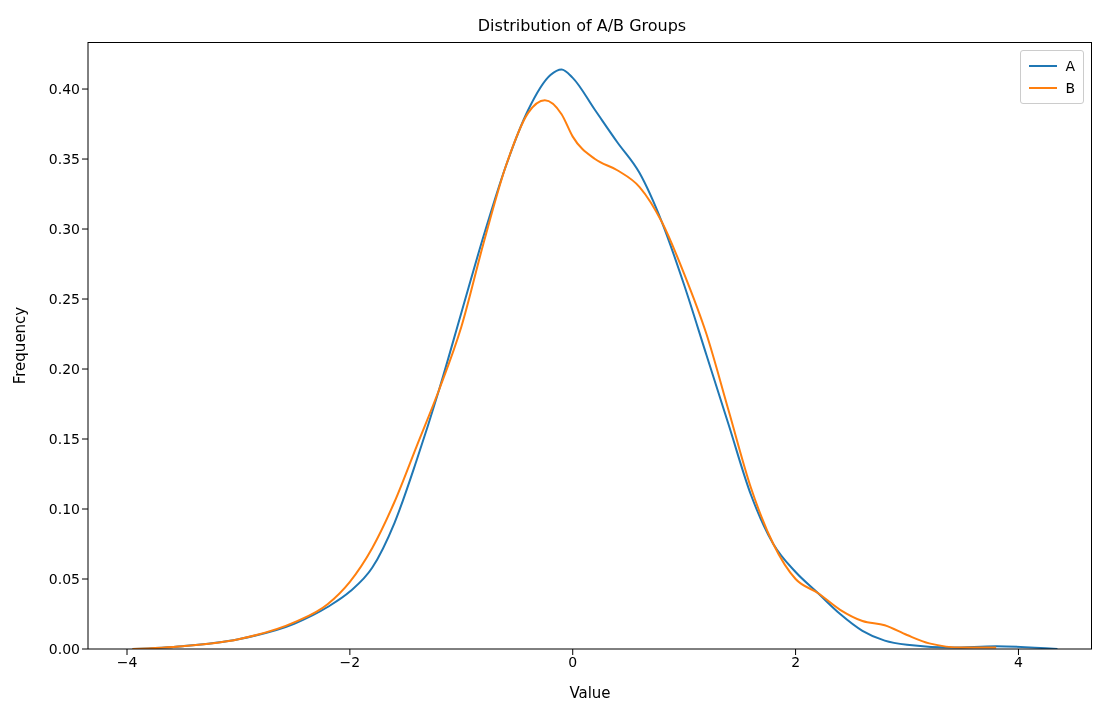 This screenshot has width=1105, height=706. Describe the element at coordinates (1070, 88) in the screenshot. I see `legend-label: B` at that location.